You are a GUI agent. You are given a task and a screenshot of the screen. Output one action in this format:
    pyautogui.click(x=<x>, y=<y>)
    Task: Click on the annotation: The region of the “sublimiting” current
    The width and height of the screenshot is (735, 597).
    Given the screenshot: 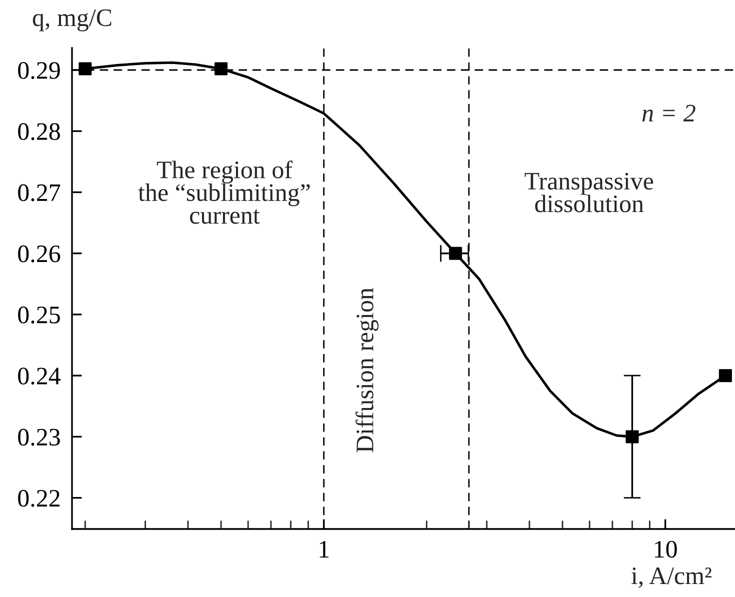 What is the action you would take?
    pyautogui.click(x=224, y=192)
    